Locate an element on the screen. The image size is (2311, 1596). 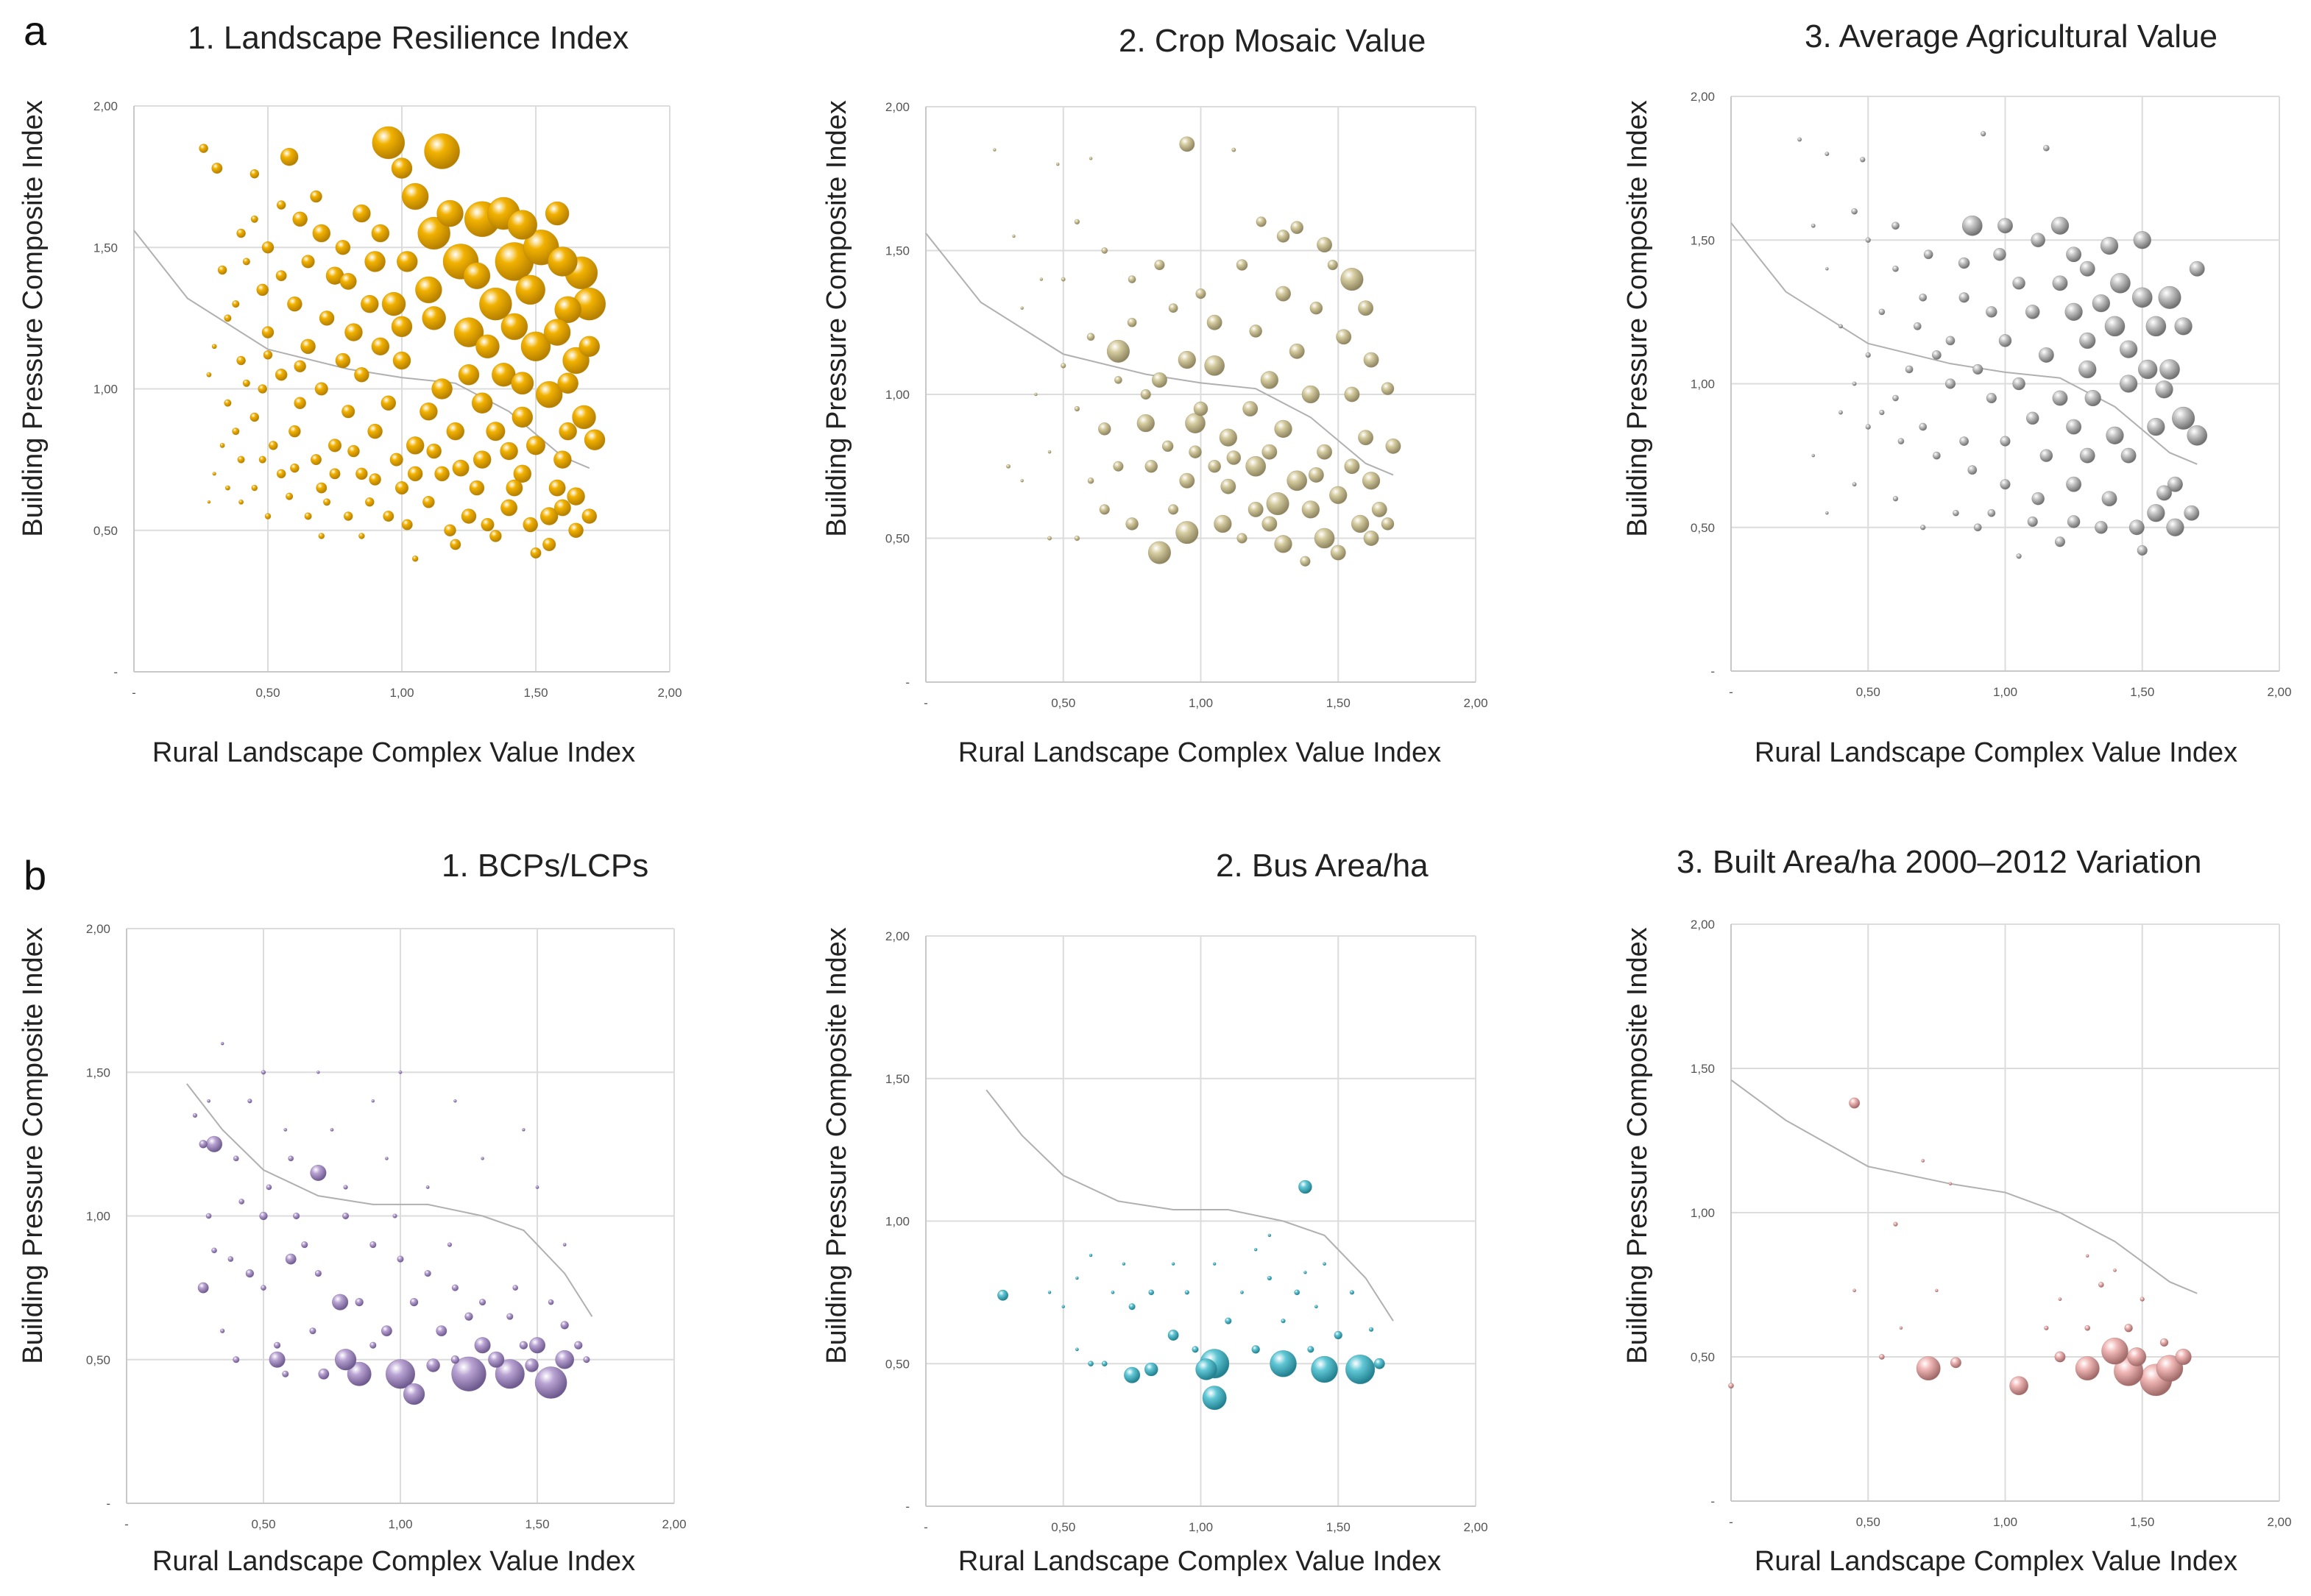
y-tick-label: 1,50 is located at coordinates (98, 1072).